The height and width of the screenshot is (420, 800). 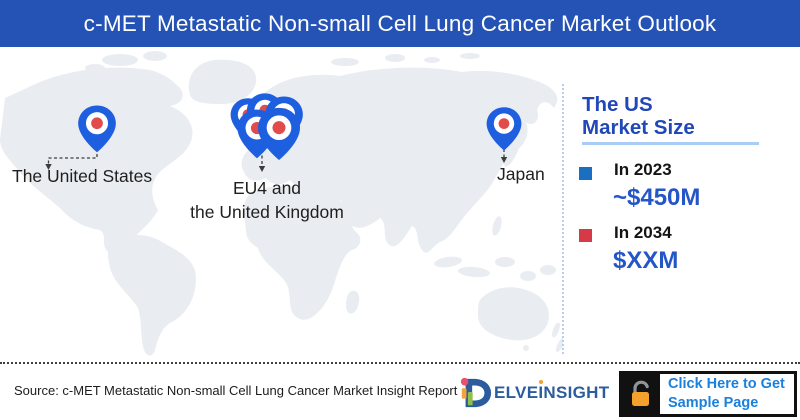 What do you see at coordinates (521, 174) in the screenshot?
I see `japan-label: Japan` at bounding box center [521, 174].